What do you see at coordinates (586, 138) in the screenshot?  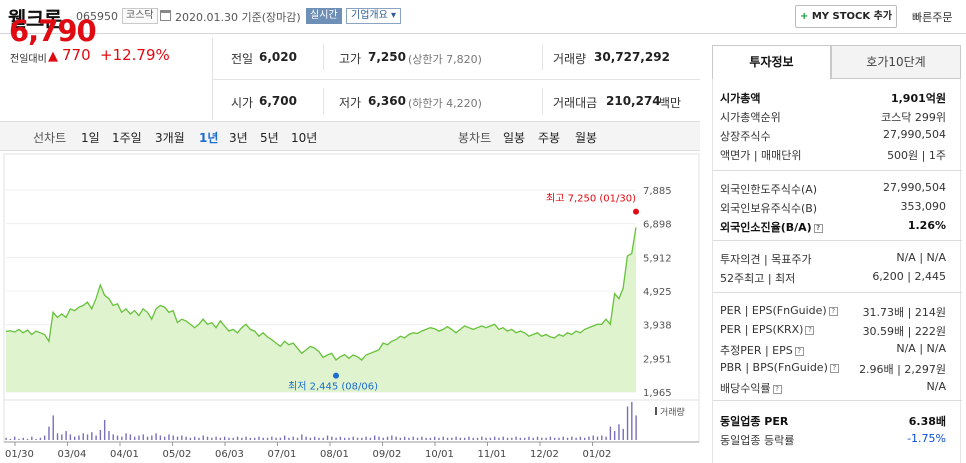 I see `period-monthly: 월봉` at bounding box center [586, 138].